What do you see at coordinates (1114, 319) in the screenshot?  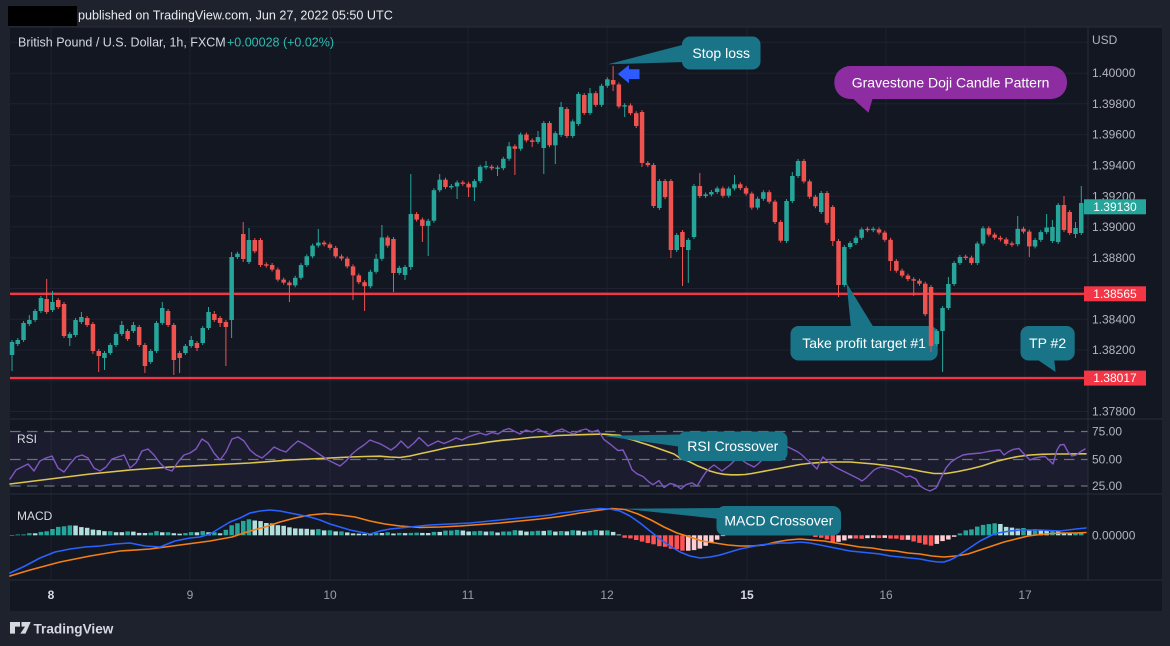 I see `svg-text: 1.38400` at bounding box center [1114, 319].